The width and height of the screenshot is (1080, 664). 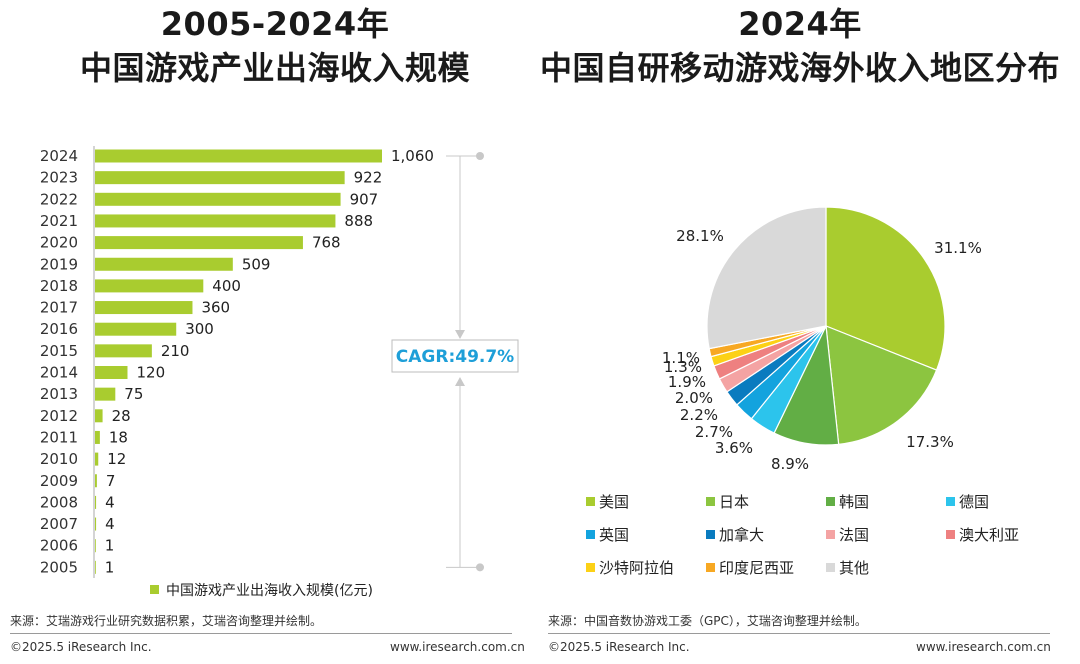 I want to click on bar-2022, so click(x=218, y=199).